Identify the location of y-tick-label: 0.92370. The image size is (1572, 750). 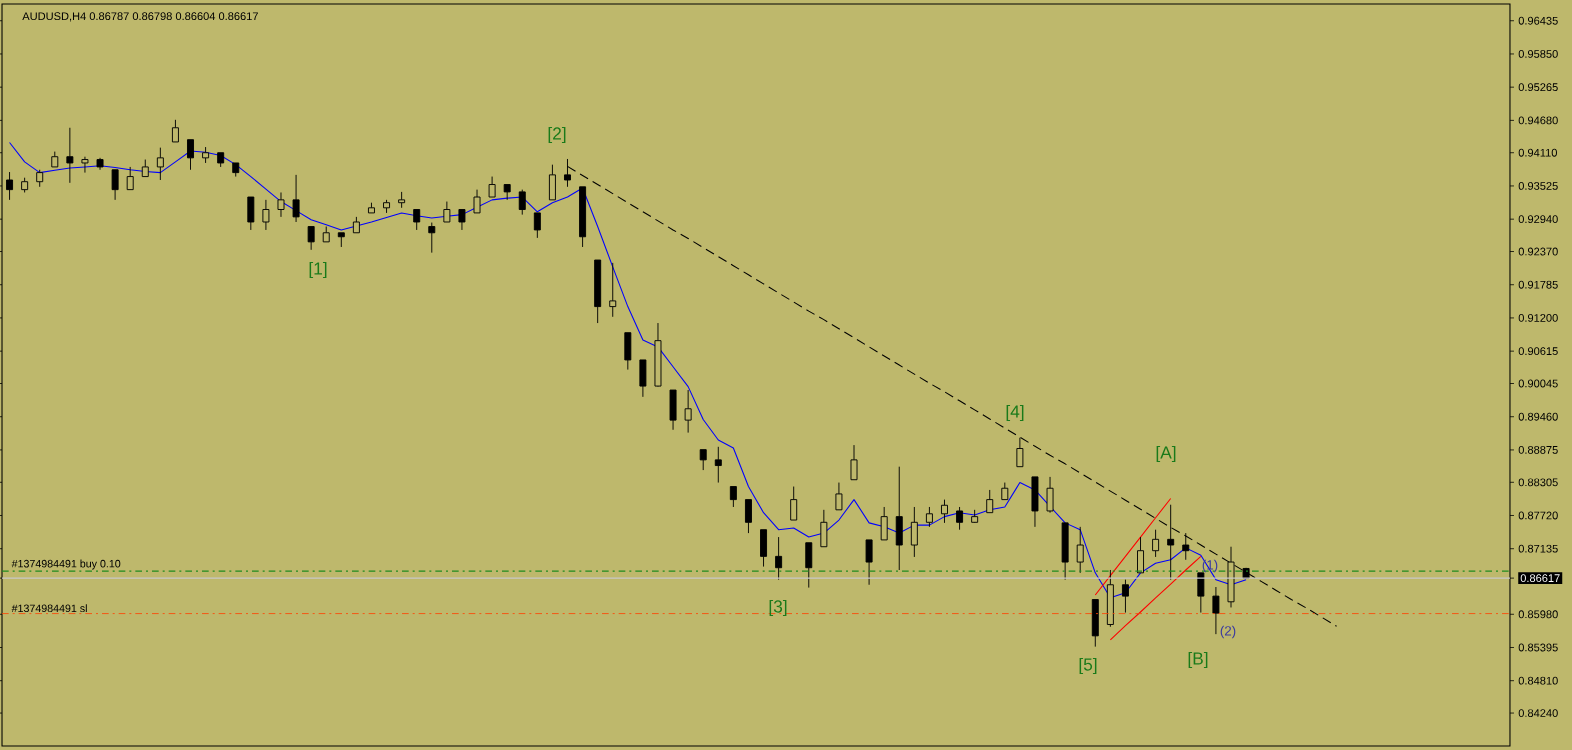
(1538, 251).